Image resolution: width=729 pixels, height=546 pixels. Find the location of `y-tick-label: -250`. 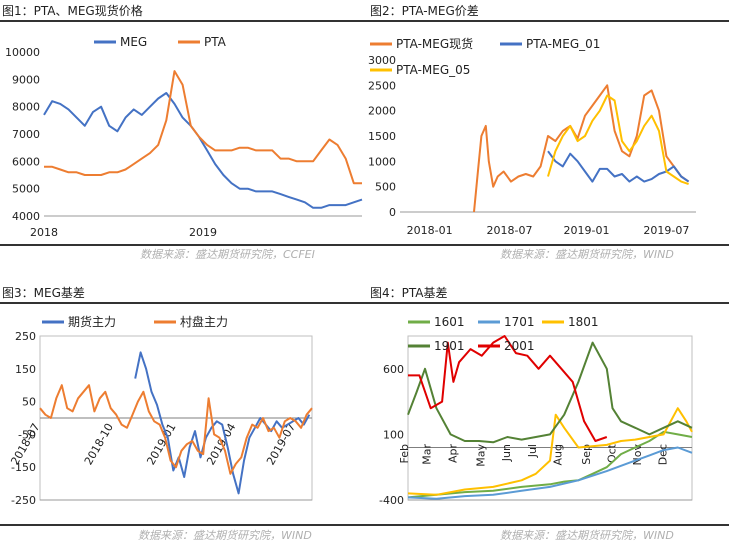

y-tick-label: -250 is located at coordinates (23, 500).